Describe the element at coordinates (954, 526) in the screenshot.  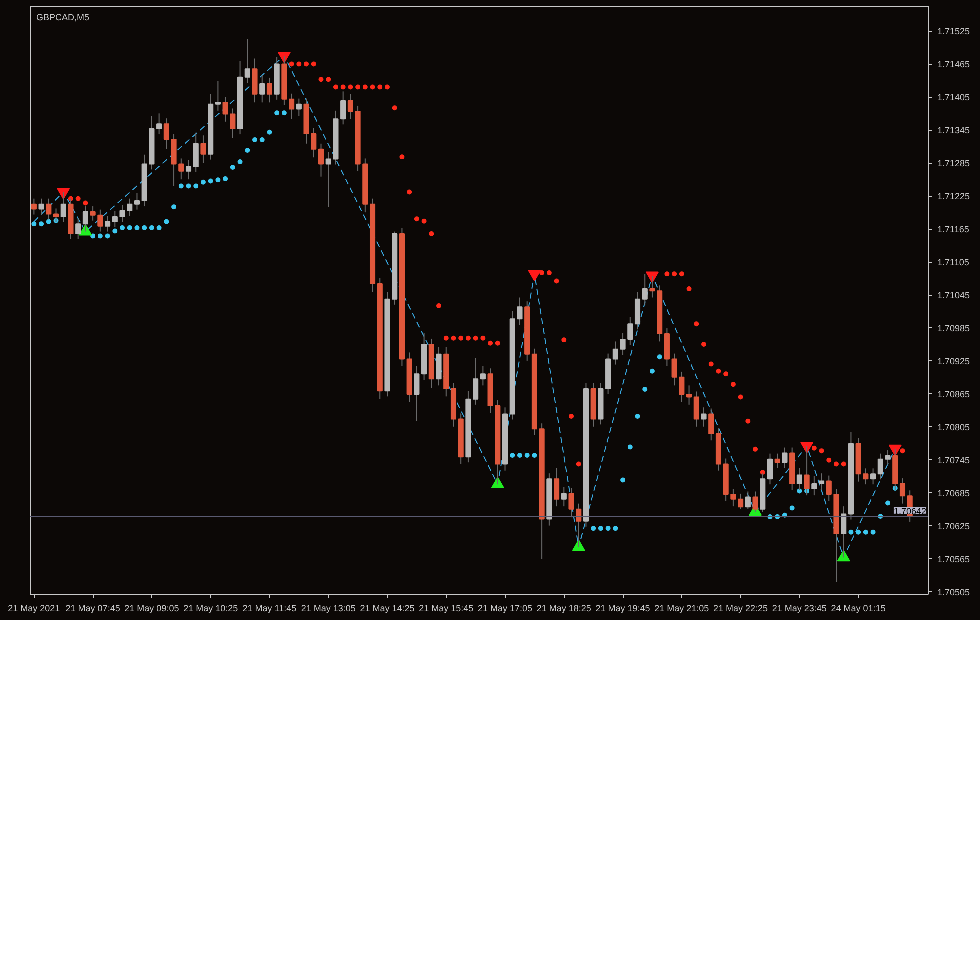
I see `y-tick-label: 1.70625` at that location.